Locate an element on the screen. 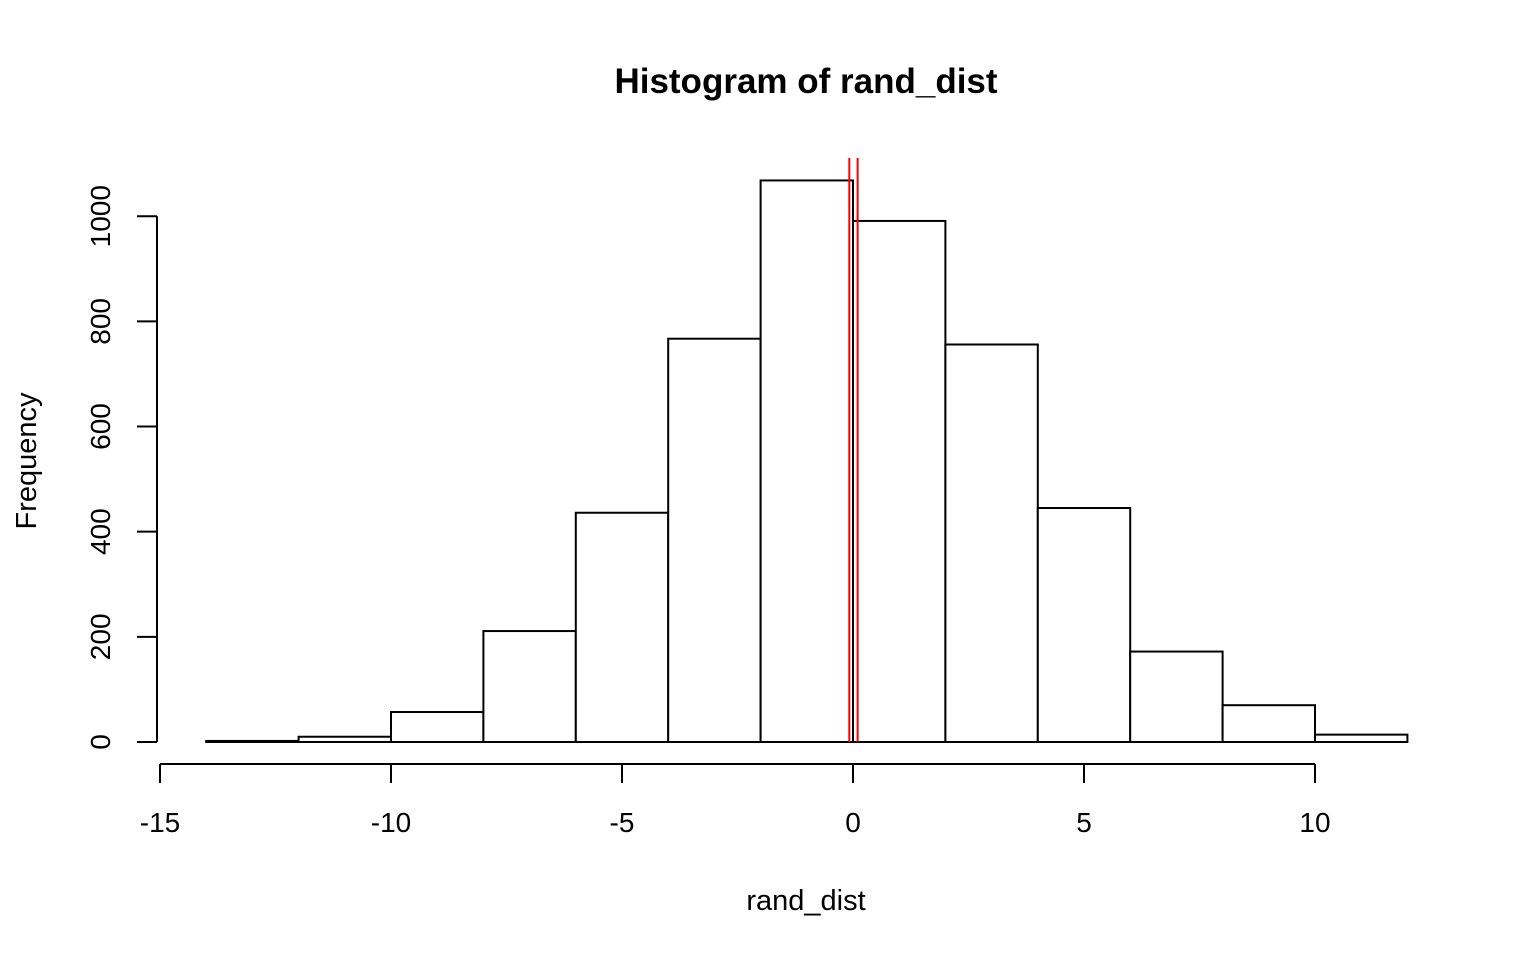  x-axis-label: rand_dist is located at coordinates (805, 901).